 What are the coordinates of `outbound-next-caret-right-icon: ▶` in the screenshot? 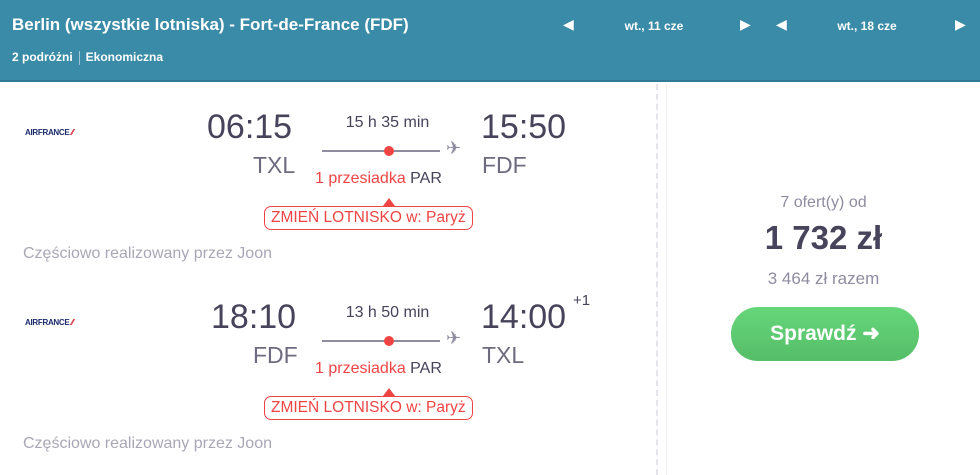 It's located at (745, 24).